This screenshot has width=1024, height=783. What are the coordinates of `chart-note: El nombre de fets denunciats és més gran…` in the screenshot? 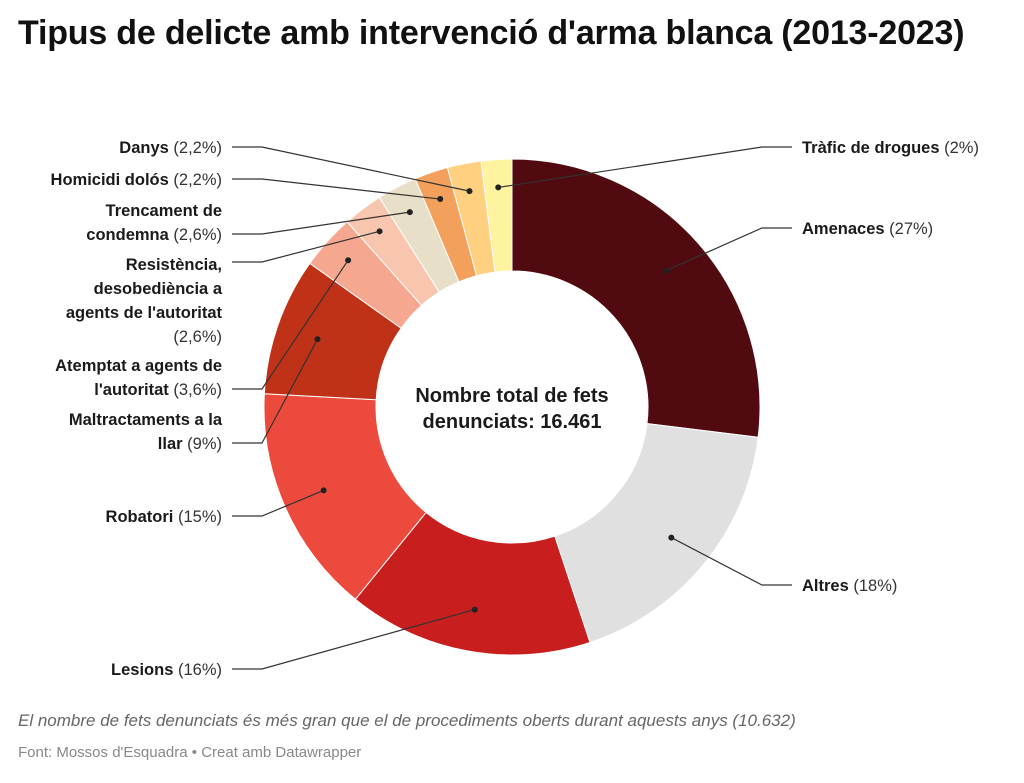 It's located at (407, 720).